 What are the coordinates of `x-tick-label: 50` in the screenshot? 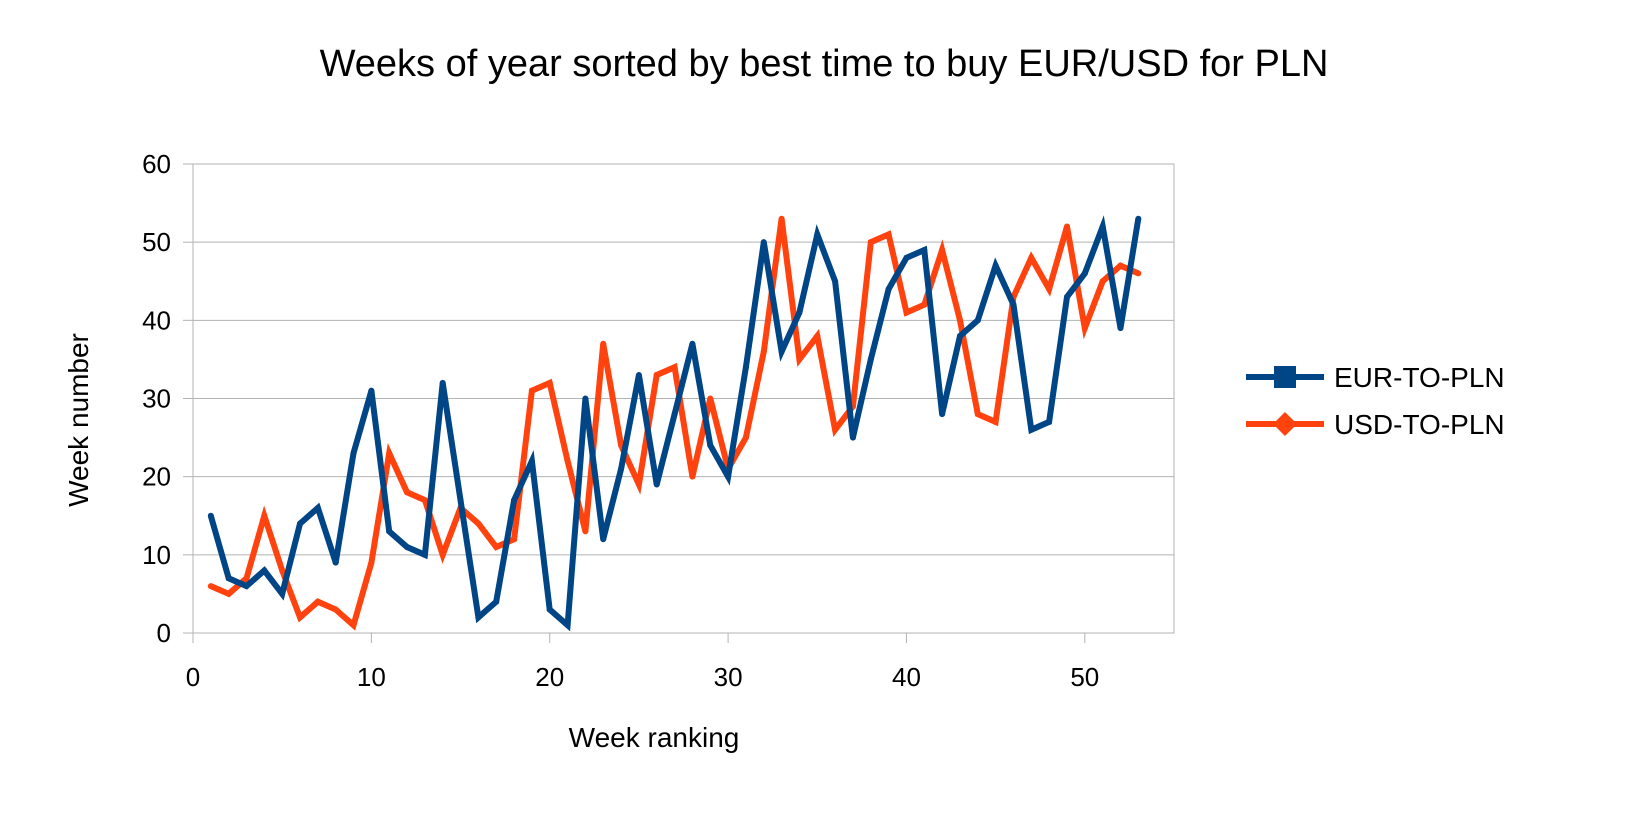 It's located at (1084, 677).